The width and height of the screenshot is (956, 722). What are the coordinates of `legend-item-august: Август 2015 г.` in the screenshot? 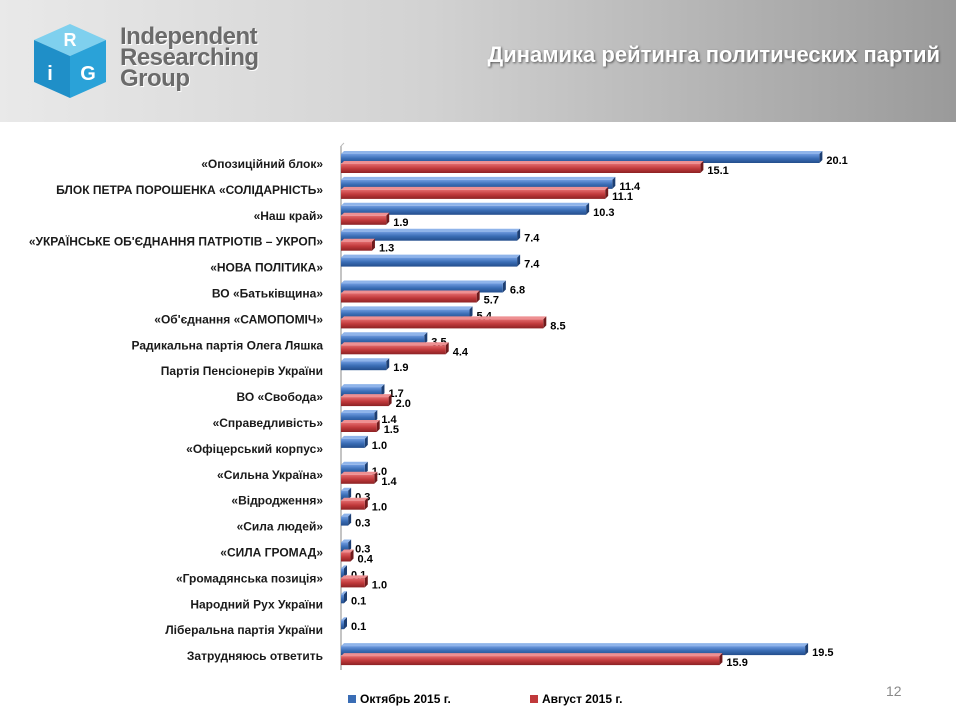 It's located at (576, 699).